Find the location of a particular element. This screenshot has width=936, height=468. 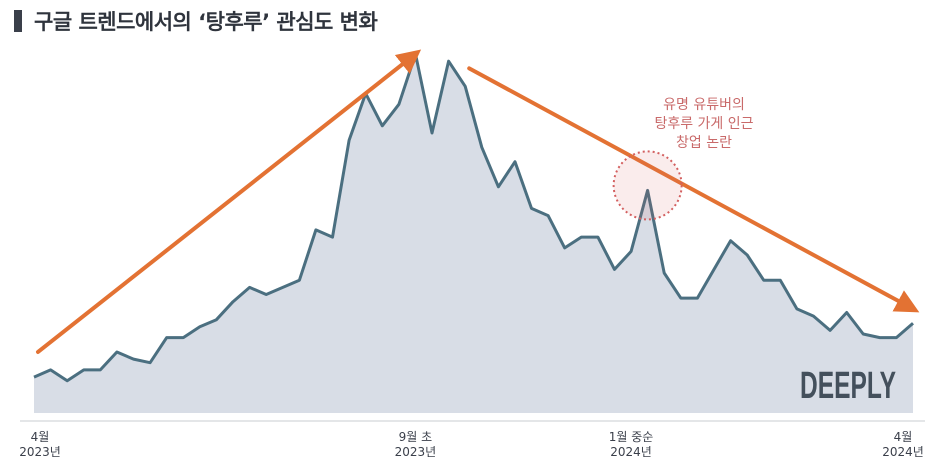

chart-title: 구글 트렌드에서의 ‘탕후루’ 관심도 변화 is located at coordinates (206, 22).